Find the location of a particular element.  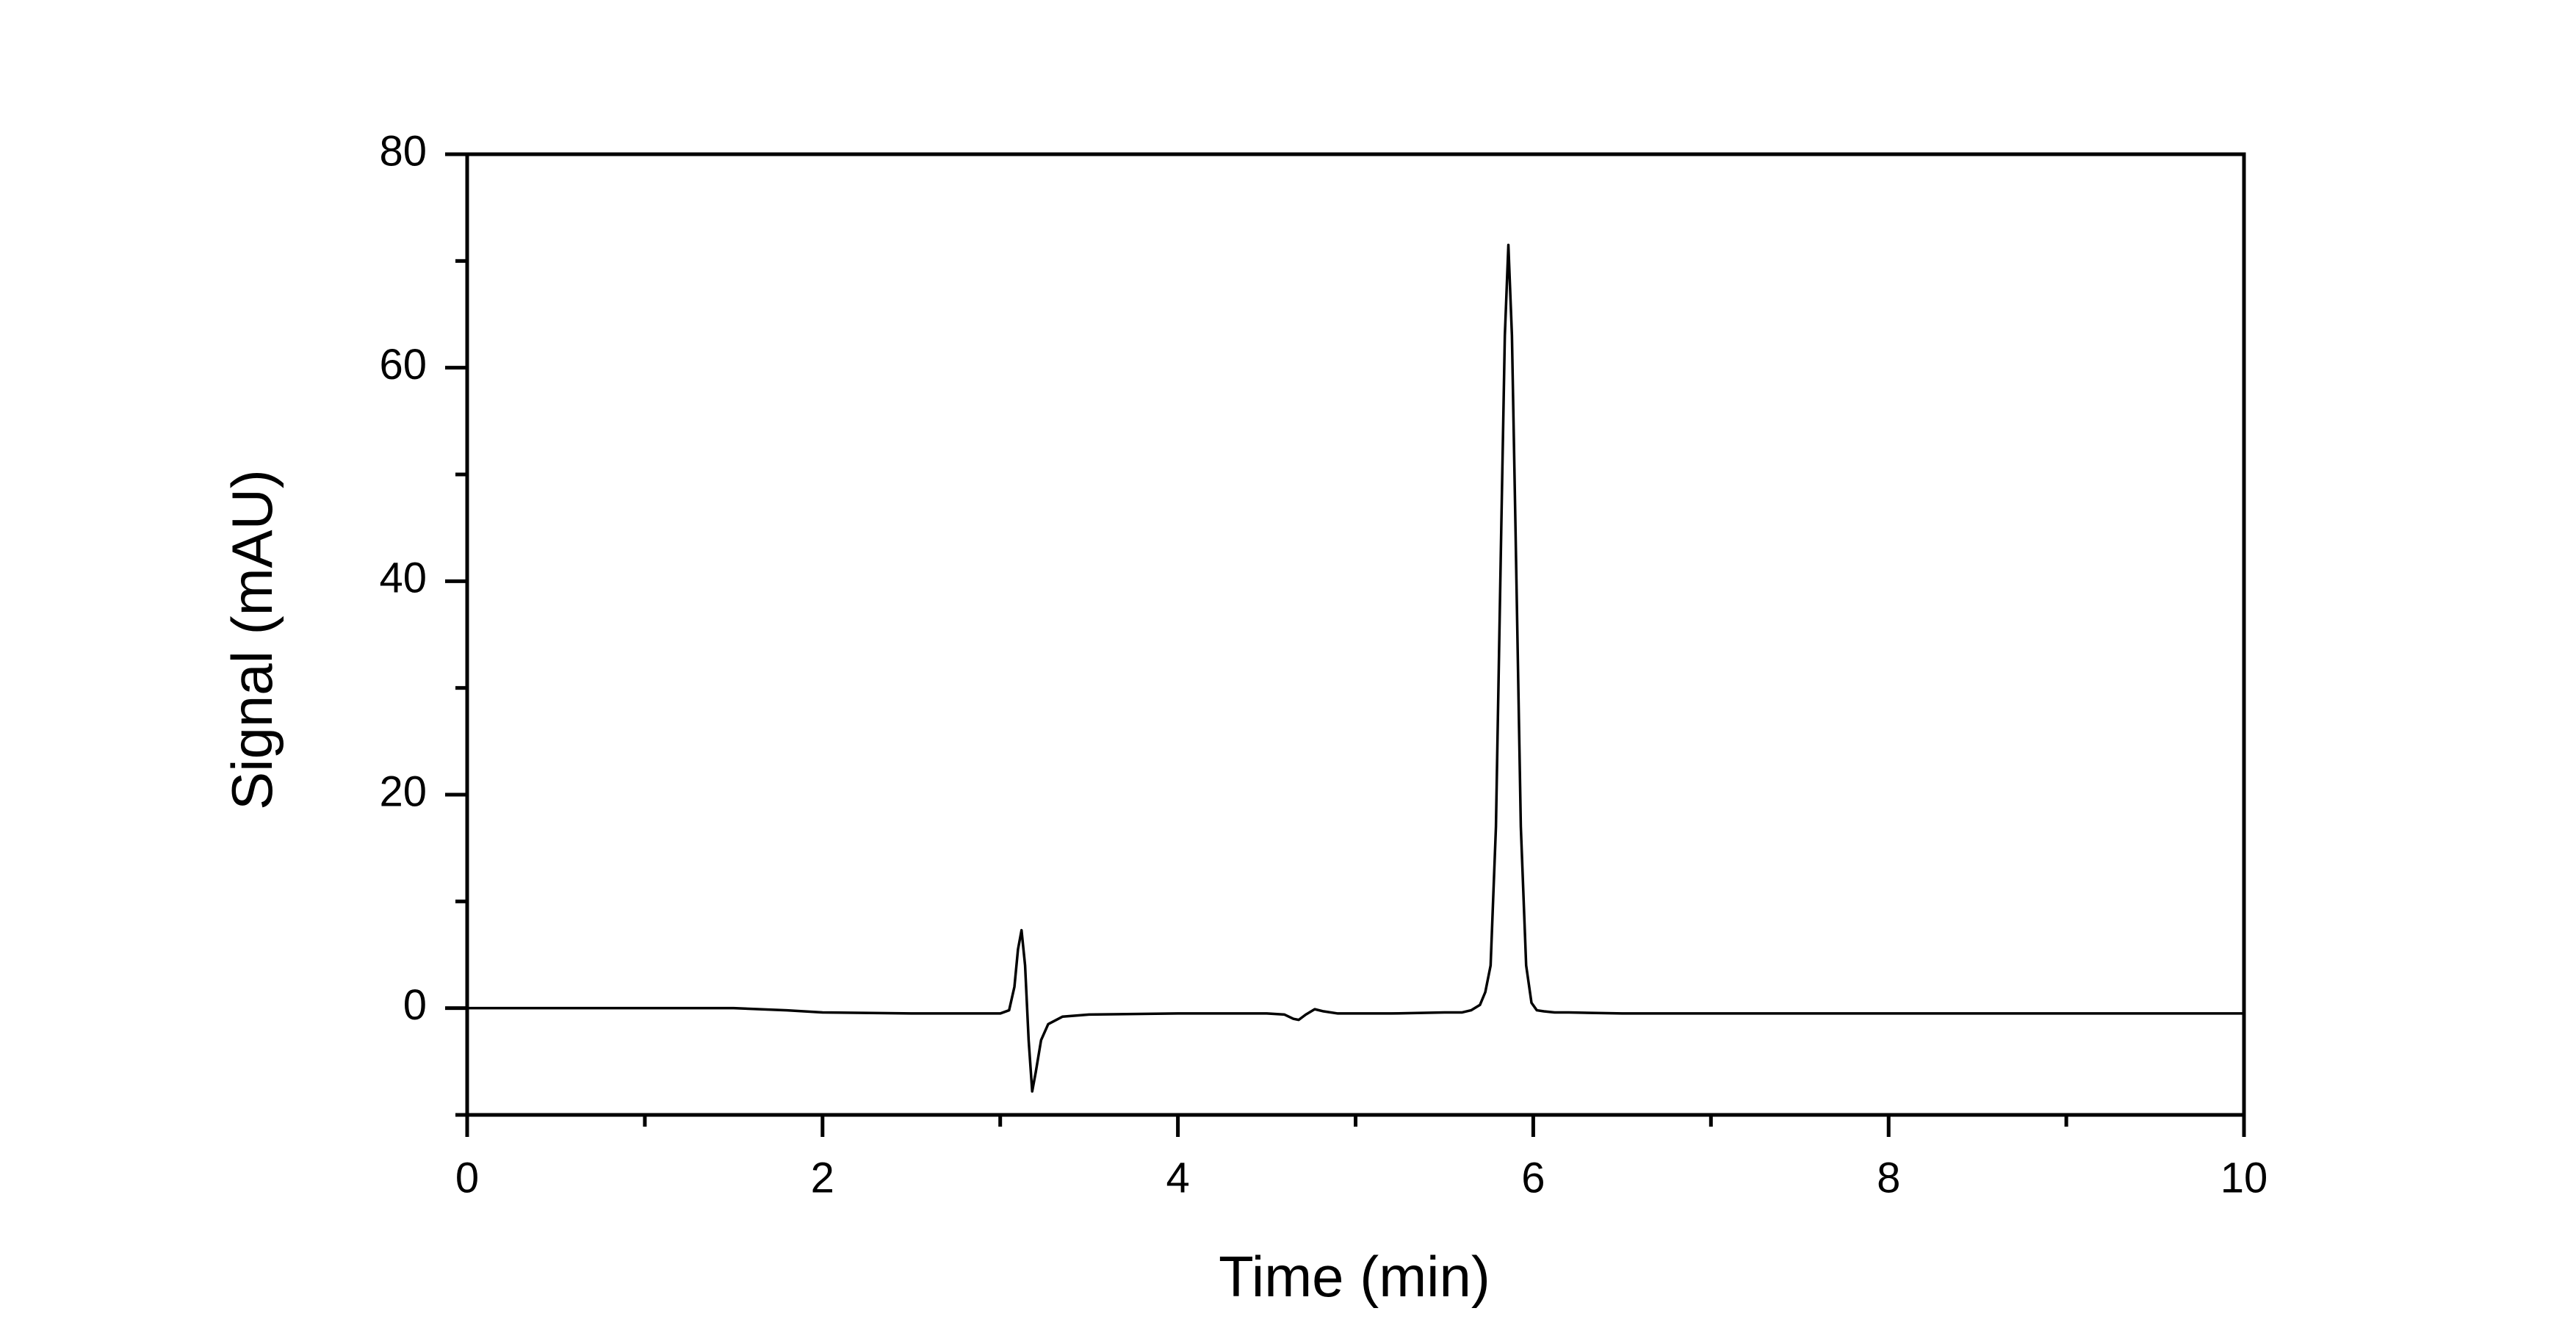

x-tick-label: 0 is located at coordinates (467, 1178).